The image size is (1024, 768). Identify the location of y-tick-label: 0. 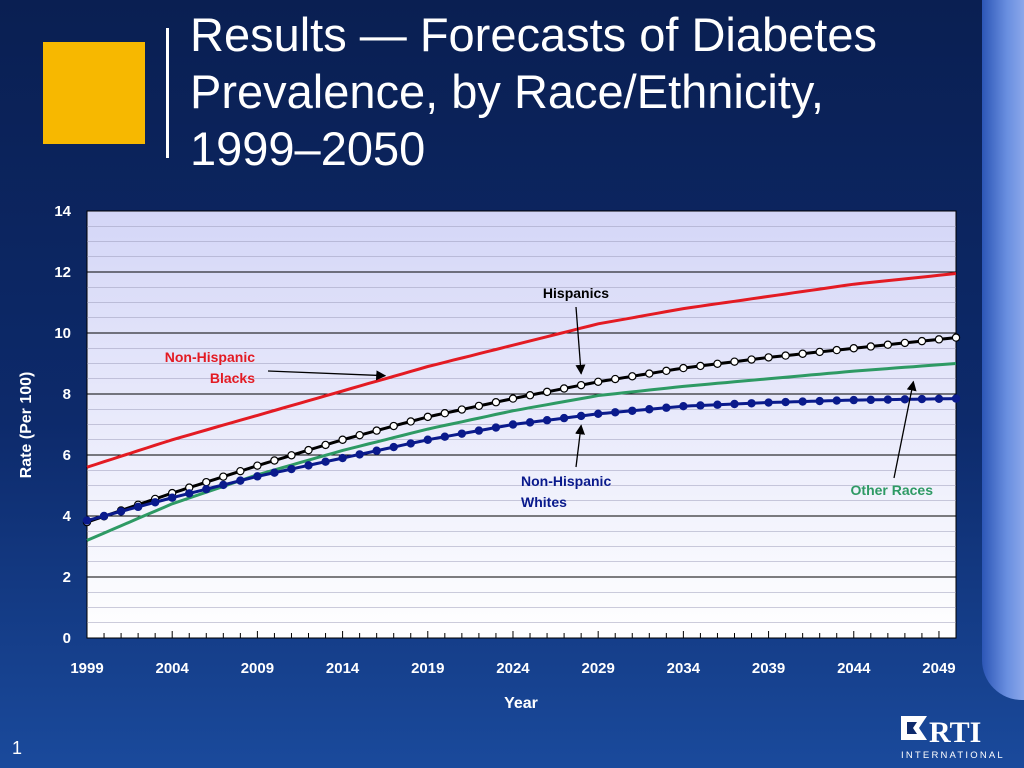
(67, 638).